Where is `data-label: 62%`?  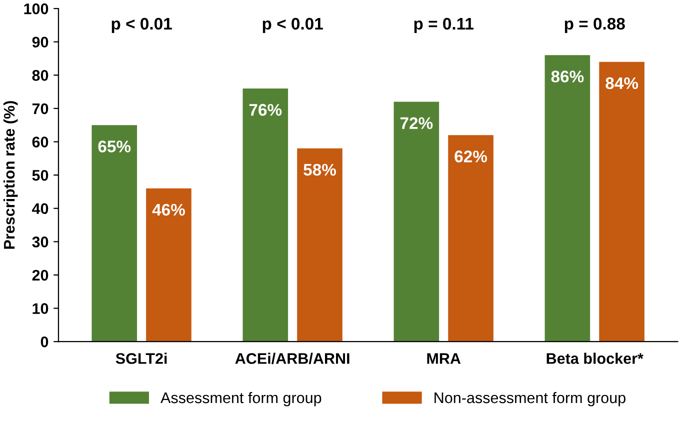
data-label: 62% is located at coordinates (471, 156).